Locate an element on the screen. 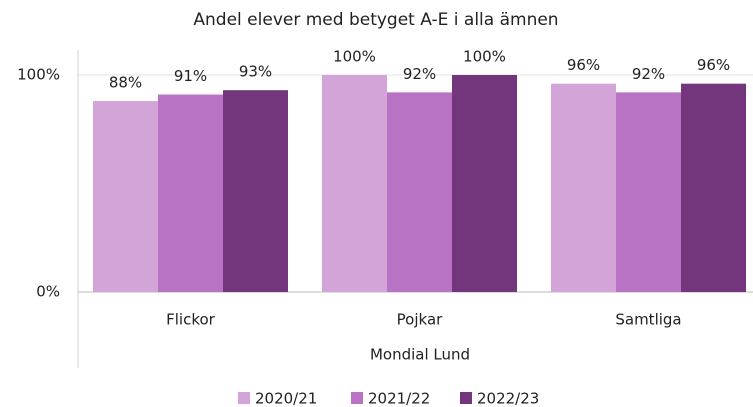  legend-label: 2021/22 is located at coordinates (399, 398).